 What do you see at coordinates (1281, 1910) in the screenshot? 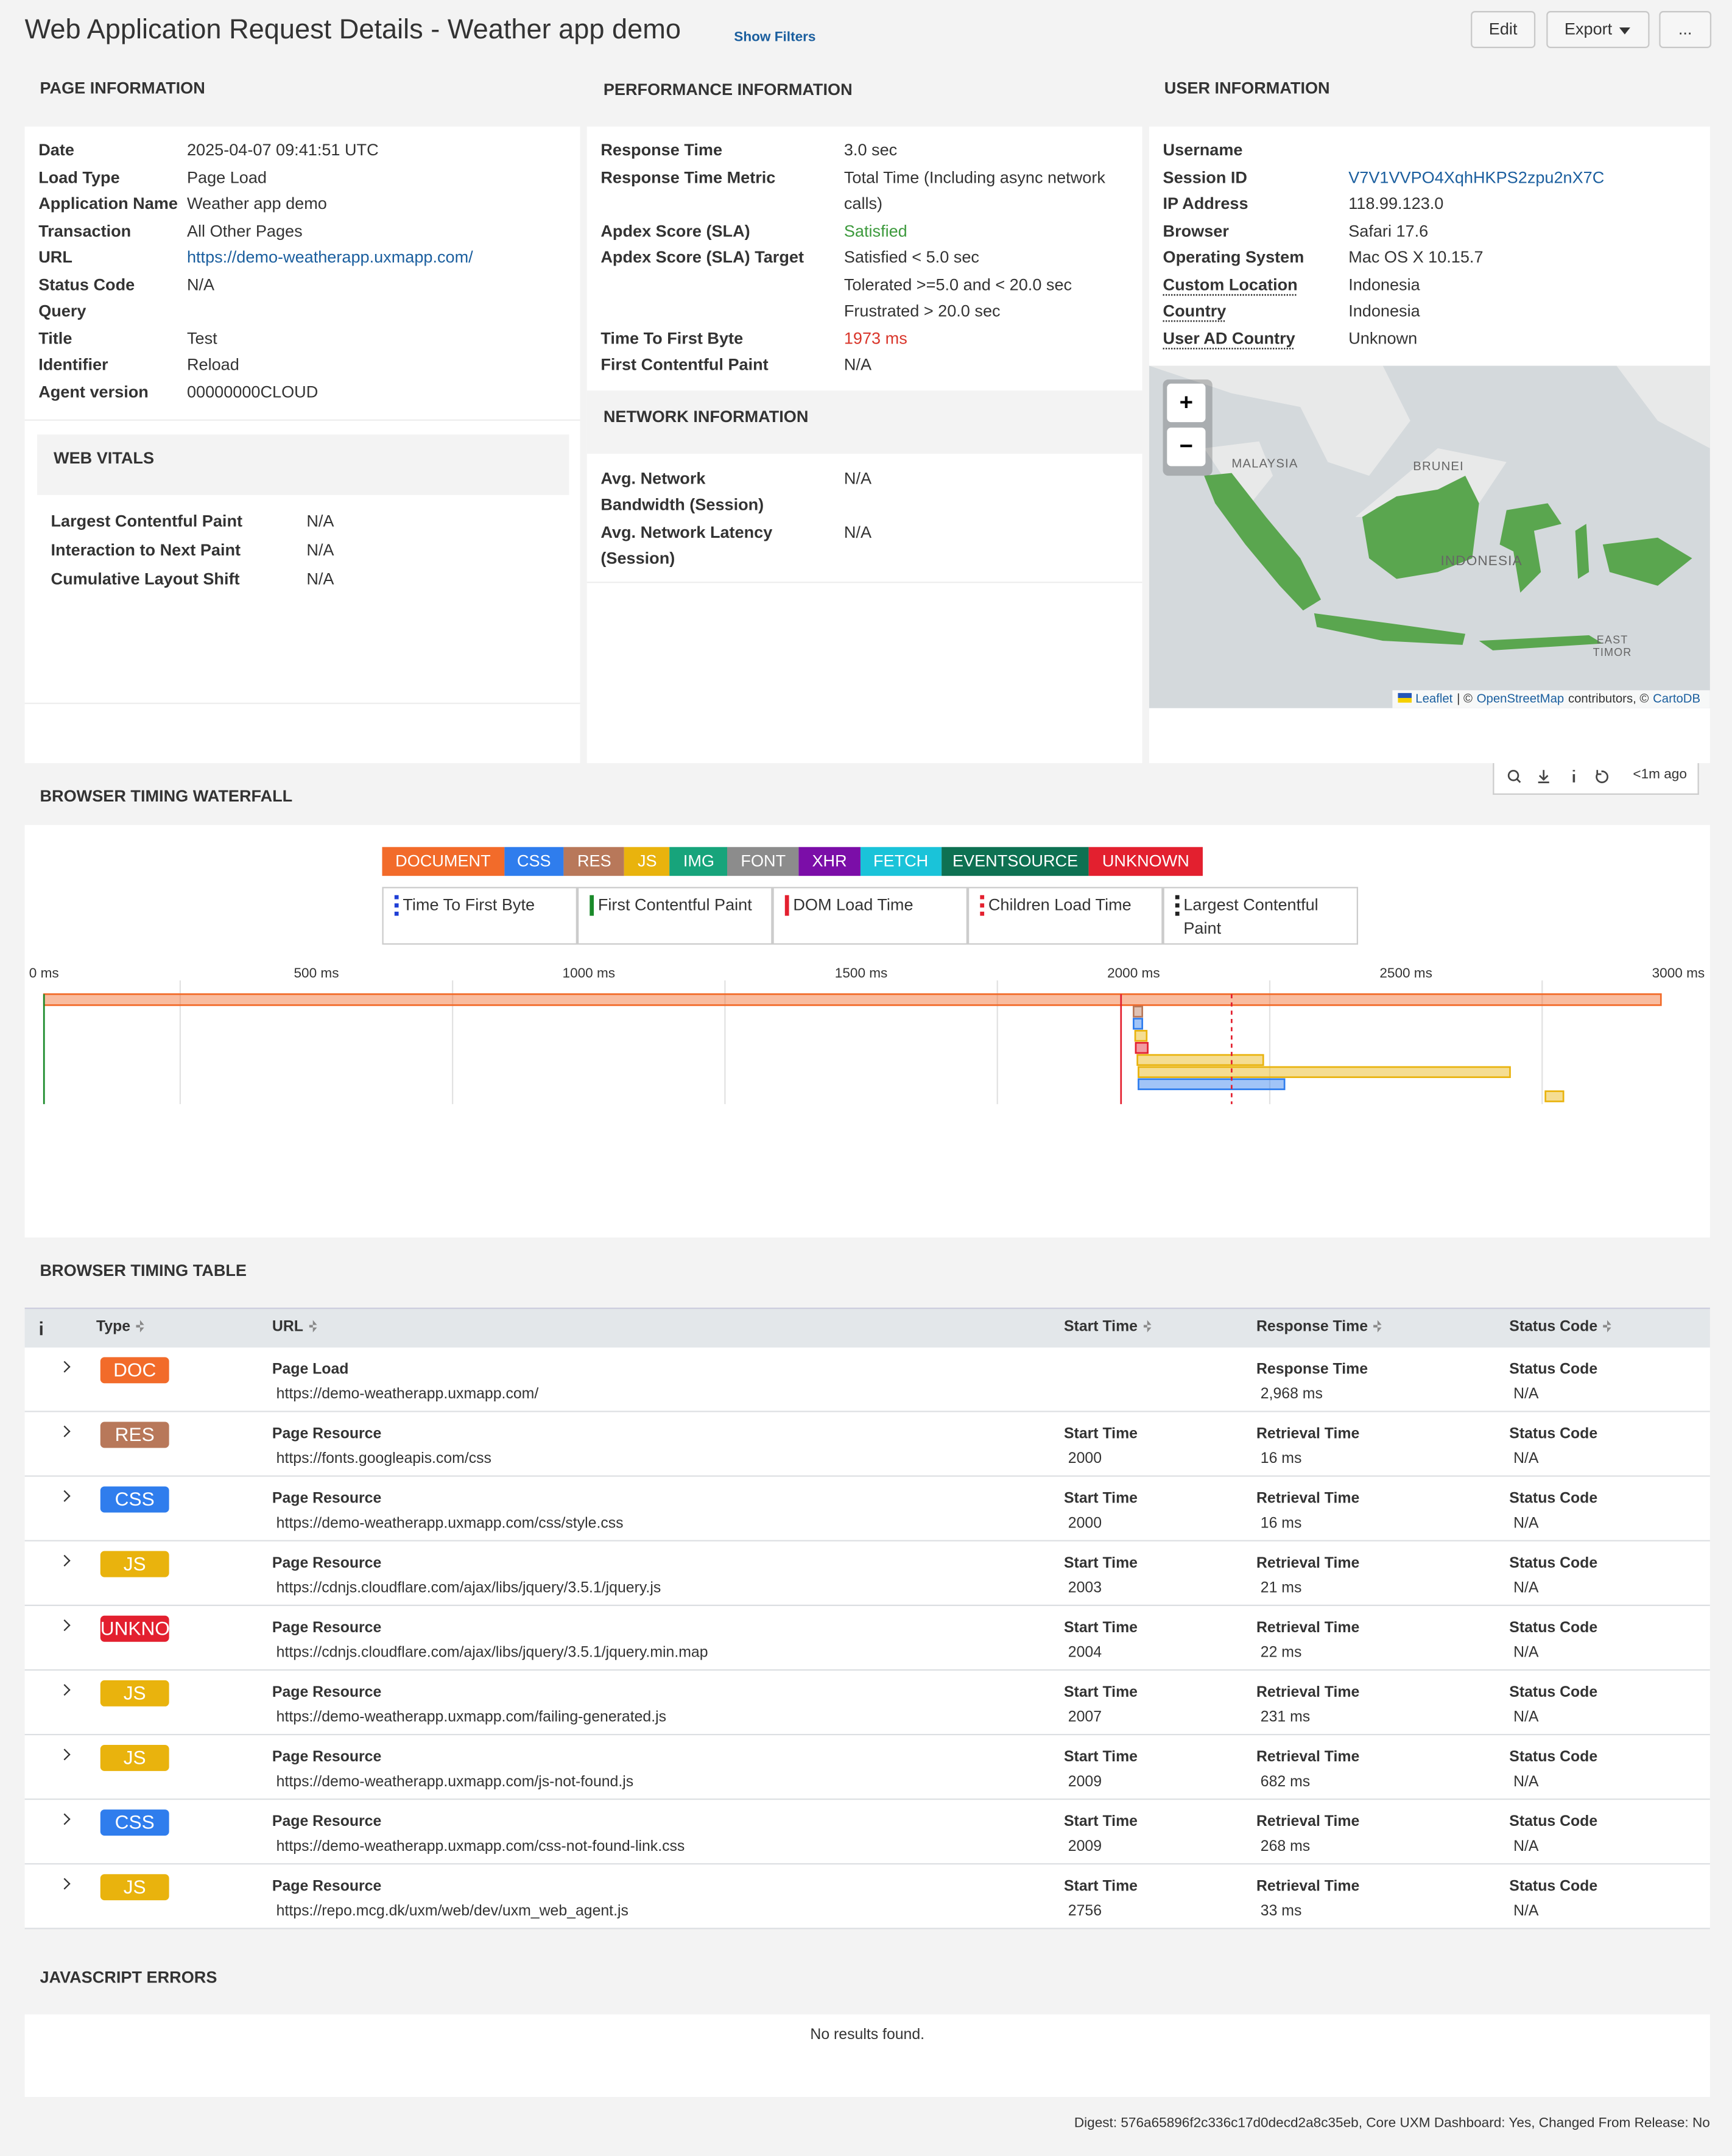
I see `cell-value: 33 ms` at bounding box center [1281, 1910].